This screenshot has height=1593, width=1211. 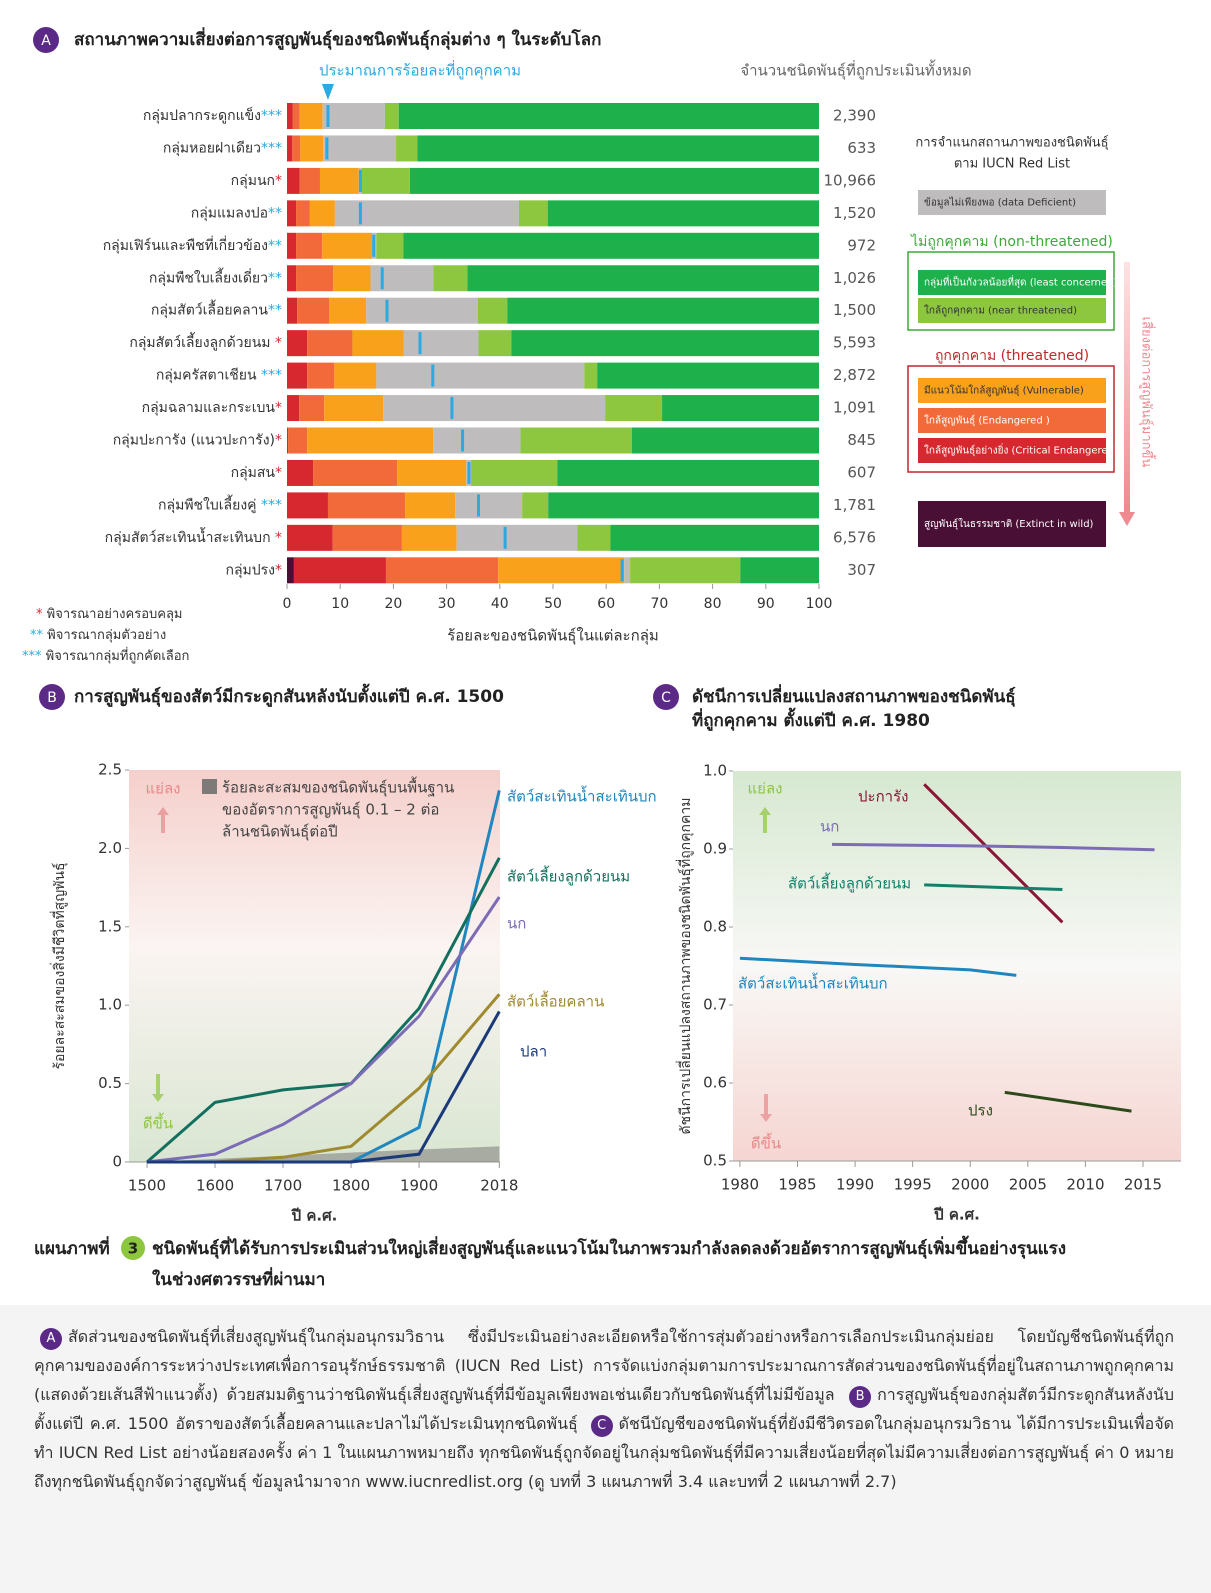 I want to click on total-label: 2,872, so click(x=854, y=375).